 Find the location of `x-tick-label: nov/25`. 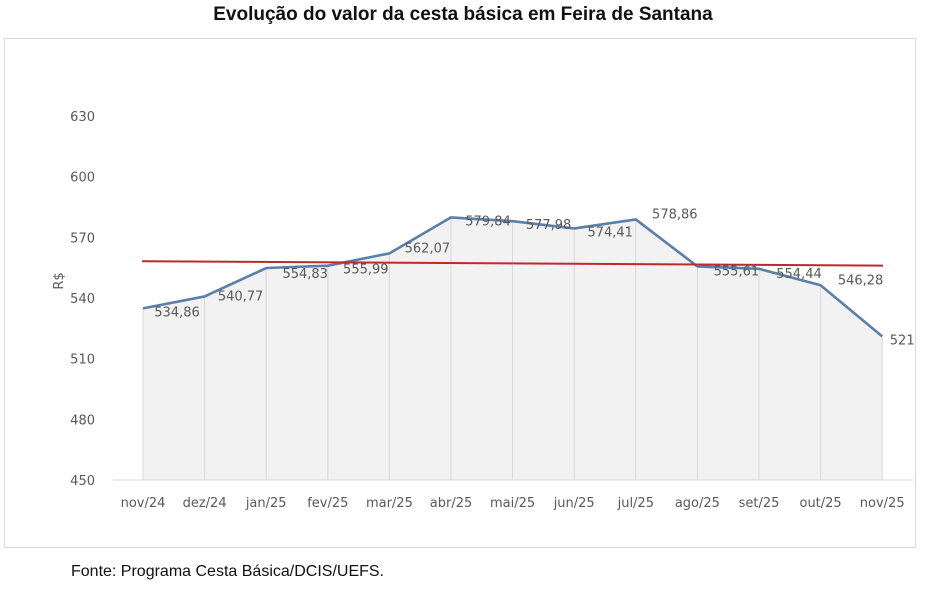

x-tick-label: nov/25 is located at coordinates (882, 503).